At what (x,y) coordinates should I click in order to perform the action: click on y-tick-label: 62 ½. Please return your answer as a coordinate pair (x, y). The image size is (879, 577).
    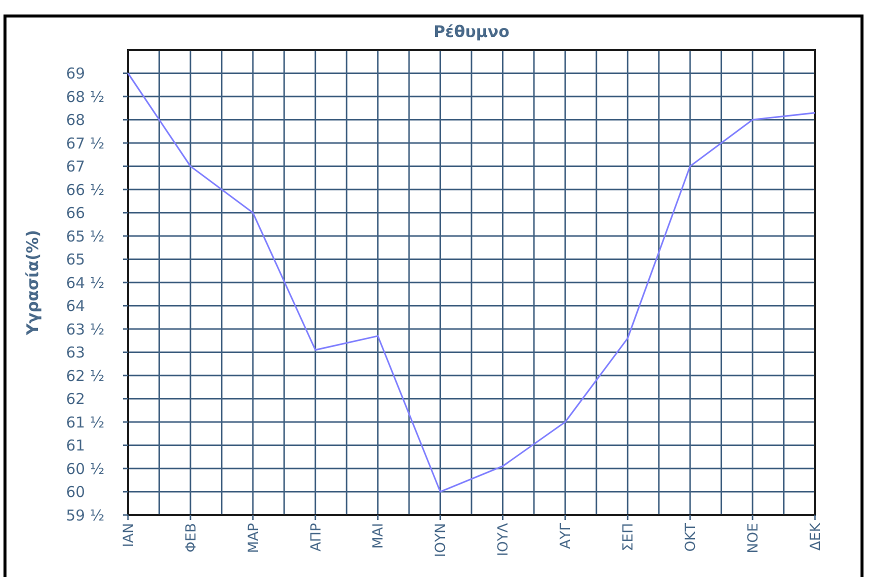
    Looking at the image, I should click on (85, 375).